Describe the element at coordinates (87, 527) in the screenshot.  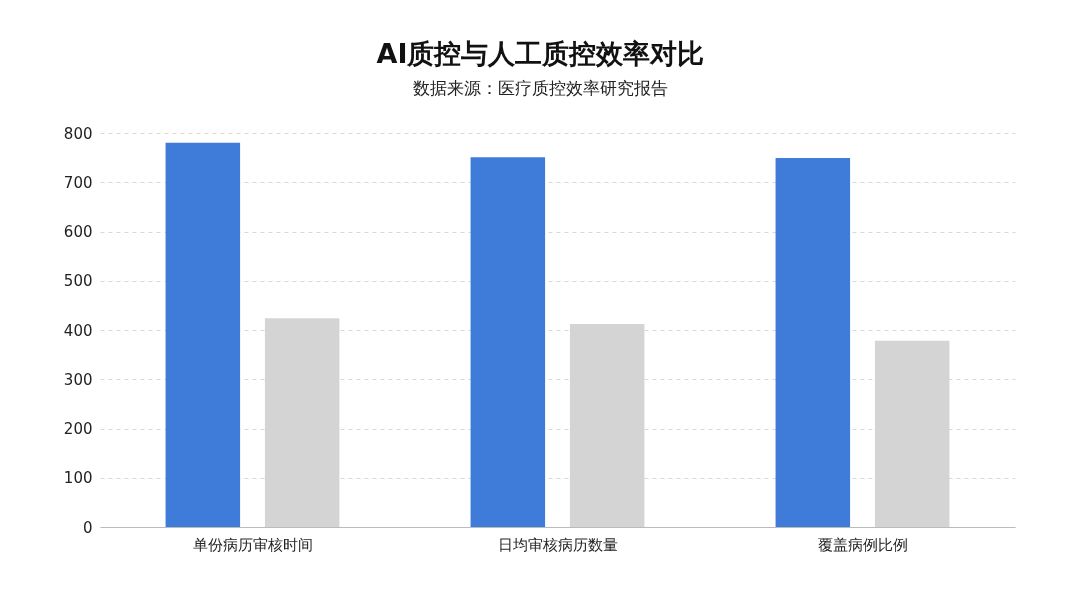
I see `y-tick-label: 0` at that location.